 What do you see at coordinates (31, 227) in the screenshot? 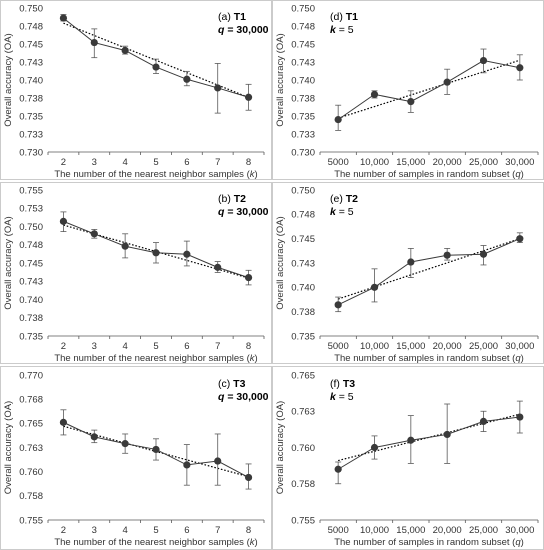
I see `y-tick-label: 0.750` at bounding box center [31, 227].